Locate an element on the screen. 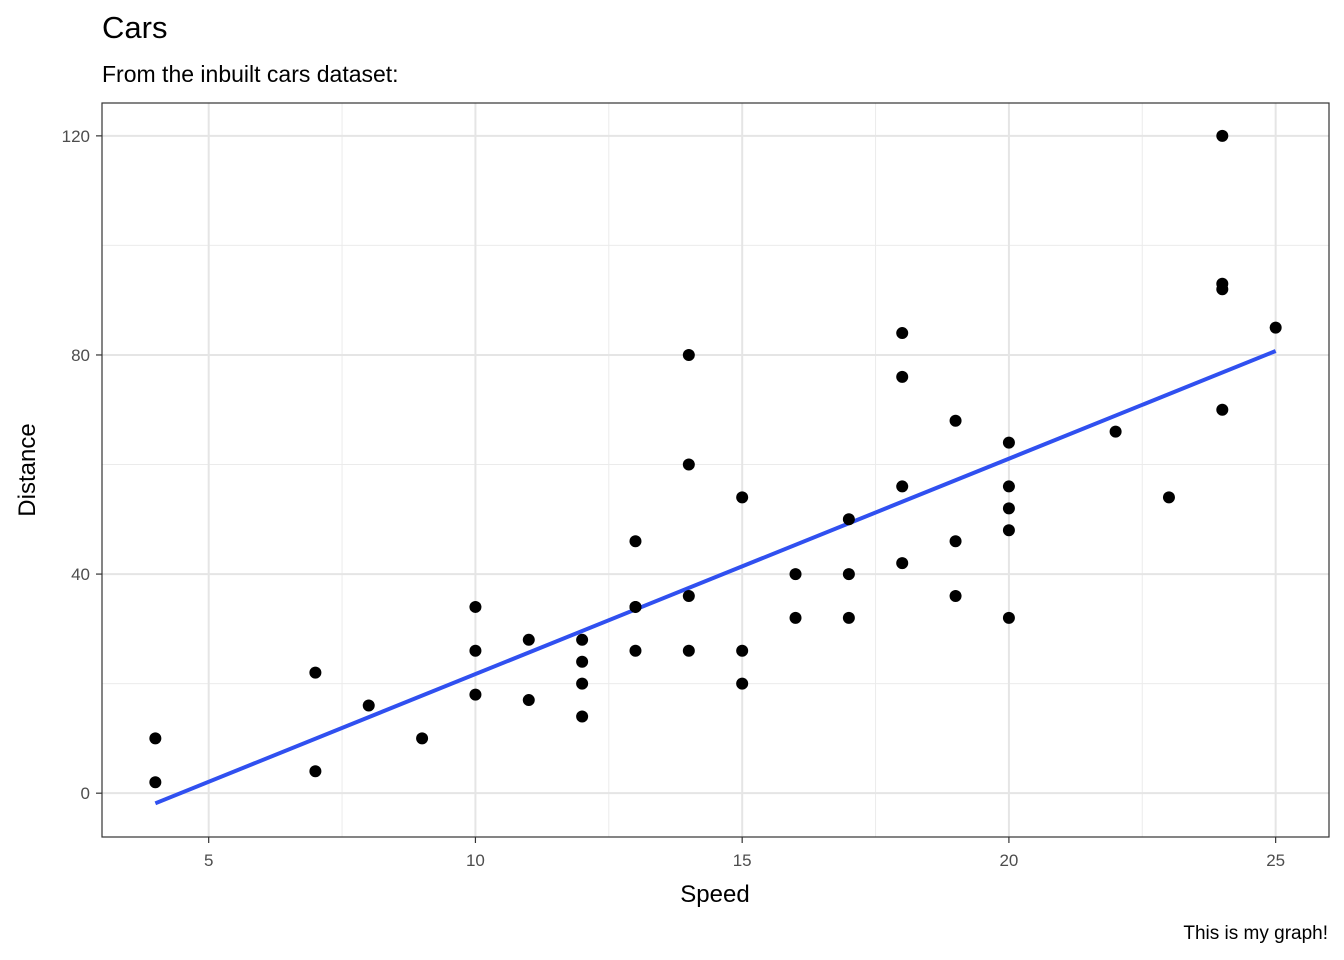 The image size is (1344, 960). y-tick-label: 0 is located at coordinates (85, 793).